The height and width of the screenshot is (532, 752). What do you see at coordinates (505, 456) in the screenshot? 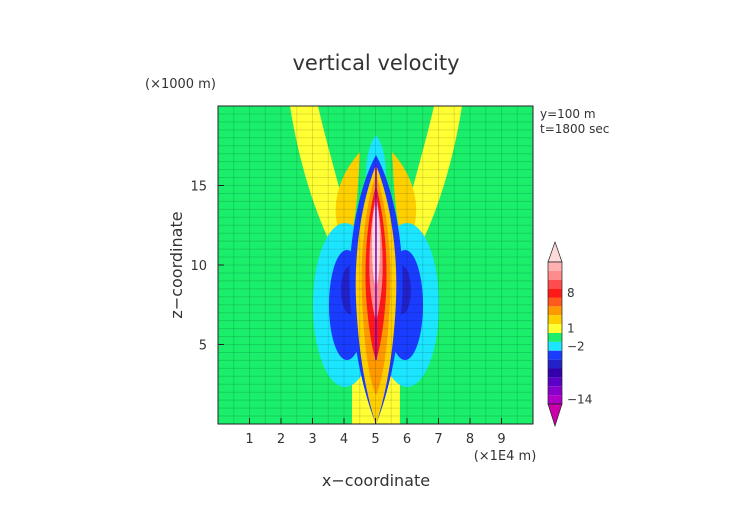
I see `x-unit-label: (×1E4 m)` at bounding box center [505, 456].